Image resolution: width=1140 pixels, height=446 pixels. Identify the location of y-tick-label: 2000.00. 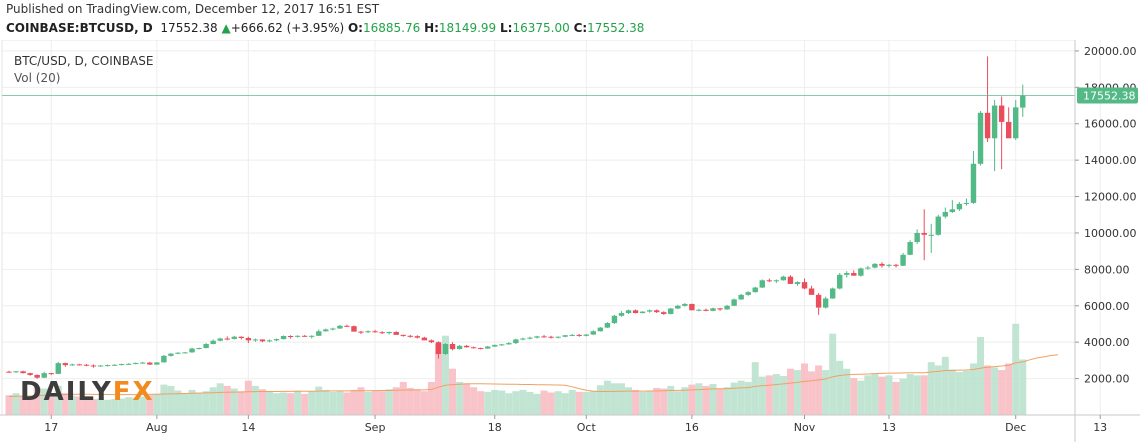
(1107, 379).